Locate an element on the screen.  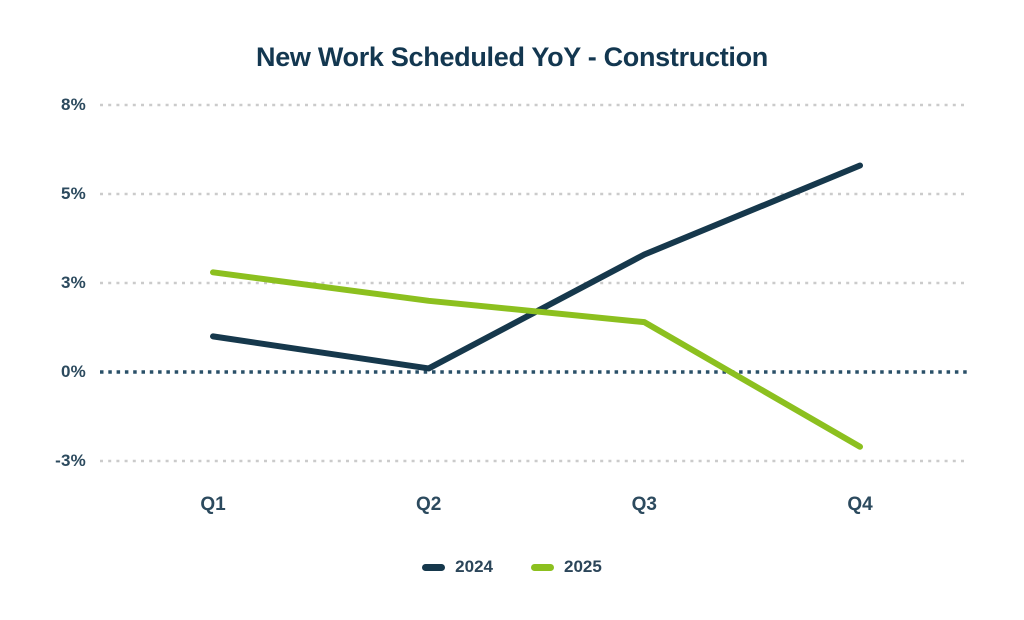
y-tick-label: 3% is located at coordinates (73, 282).